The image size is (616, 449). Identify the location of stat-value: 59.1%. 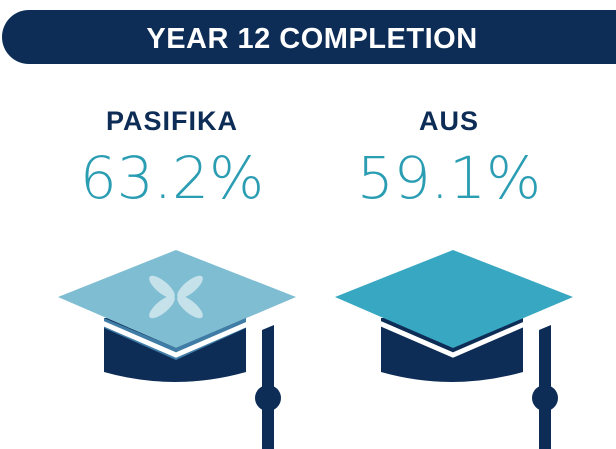
(449, 178).